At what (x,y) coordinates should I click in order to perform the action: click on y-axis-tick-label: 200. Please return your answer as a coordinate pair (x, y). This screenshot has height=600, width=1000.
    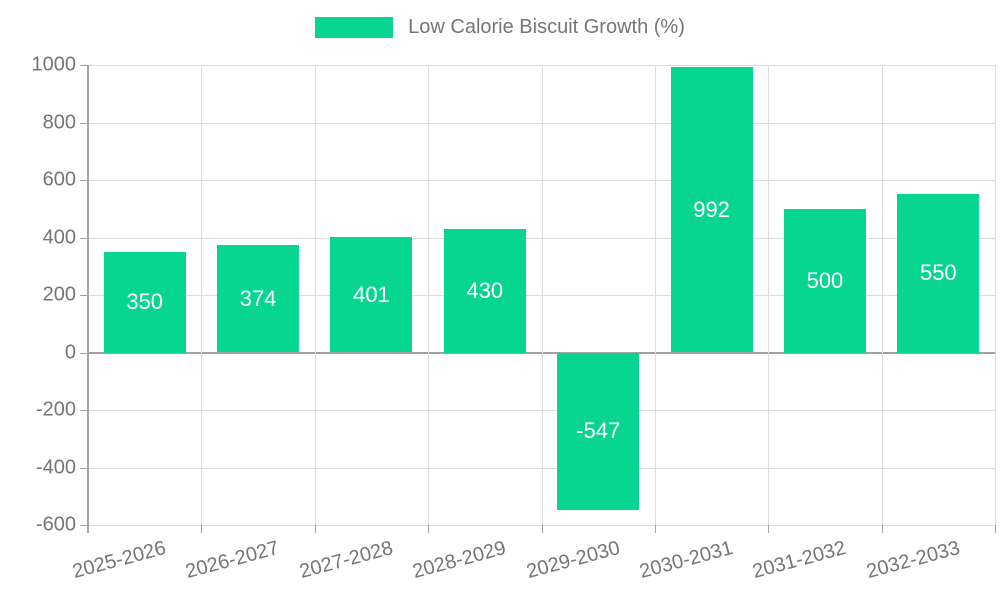
    Looking at the image, I should click on (59, 294).